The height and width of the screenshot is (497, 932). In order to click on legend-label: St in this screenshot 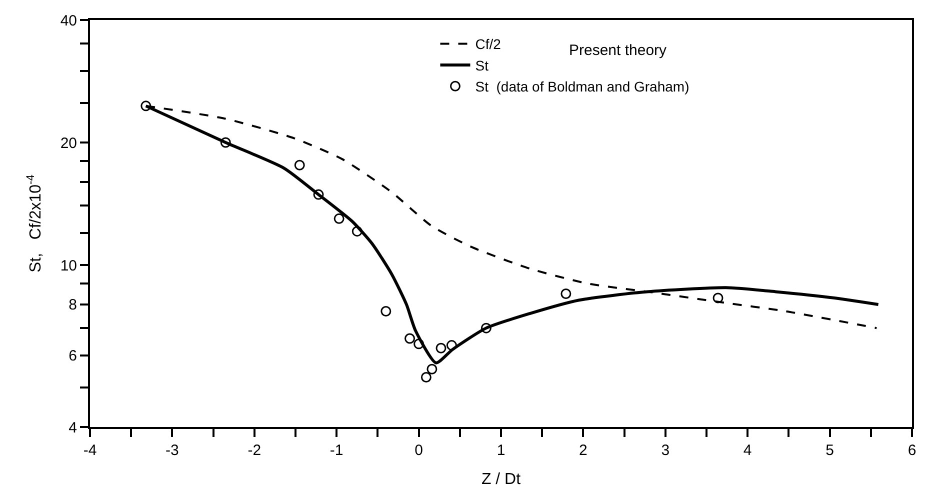, I will do `click(482, 65)`.